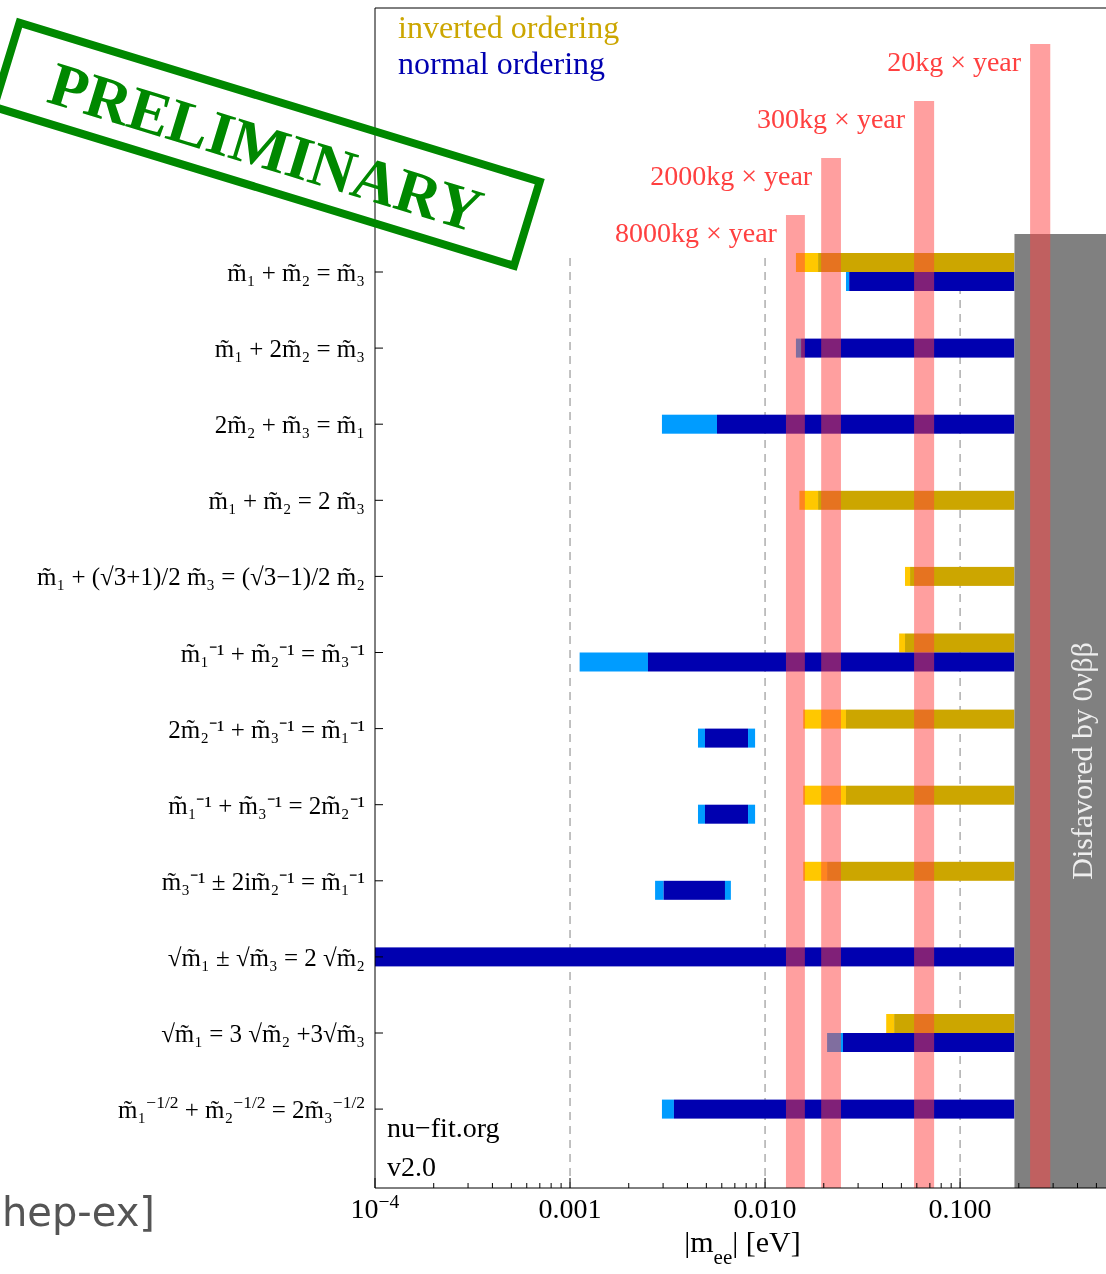  I want to click on y-tick-label: m̃₁ + 2m̃₂ = m̃₃, so click(289, 349).